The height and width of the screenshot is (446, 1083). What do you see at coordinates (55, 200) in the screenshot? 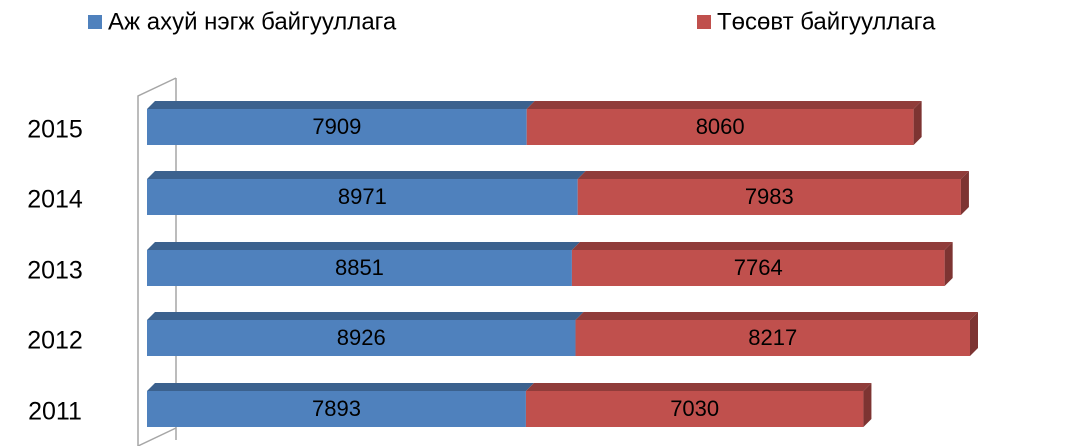
I see `category-label: 2014` at bounding box center [55, 200].